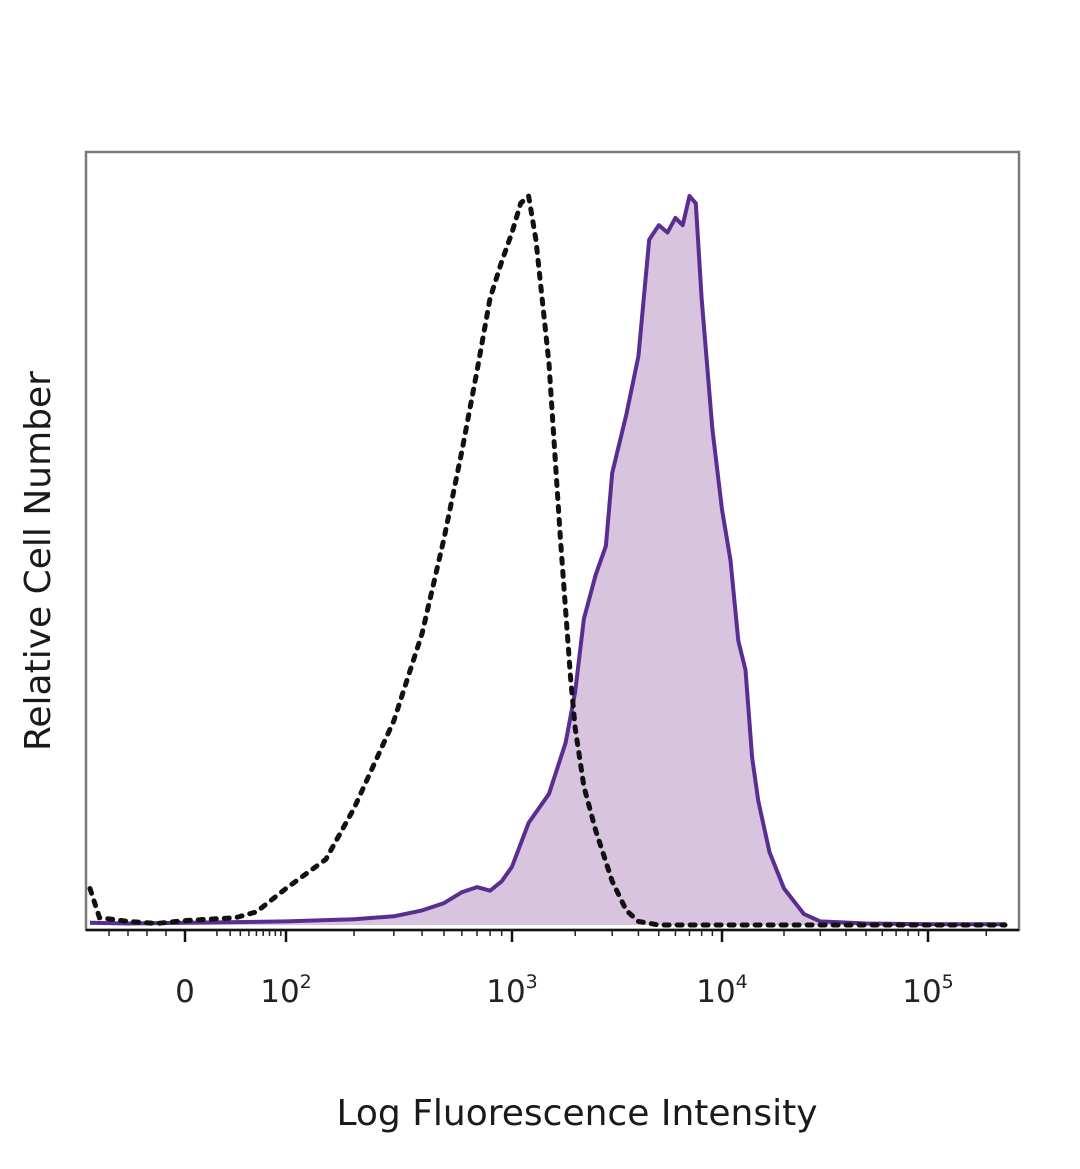 This screenshot has height=1169, width=1080. Describe the element at coordinates (928, 990) in the screenshot. I see `x-tick-label: 105` at that location.